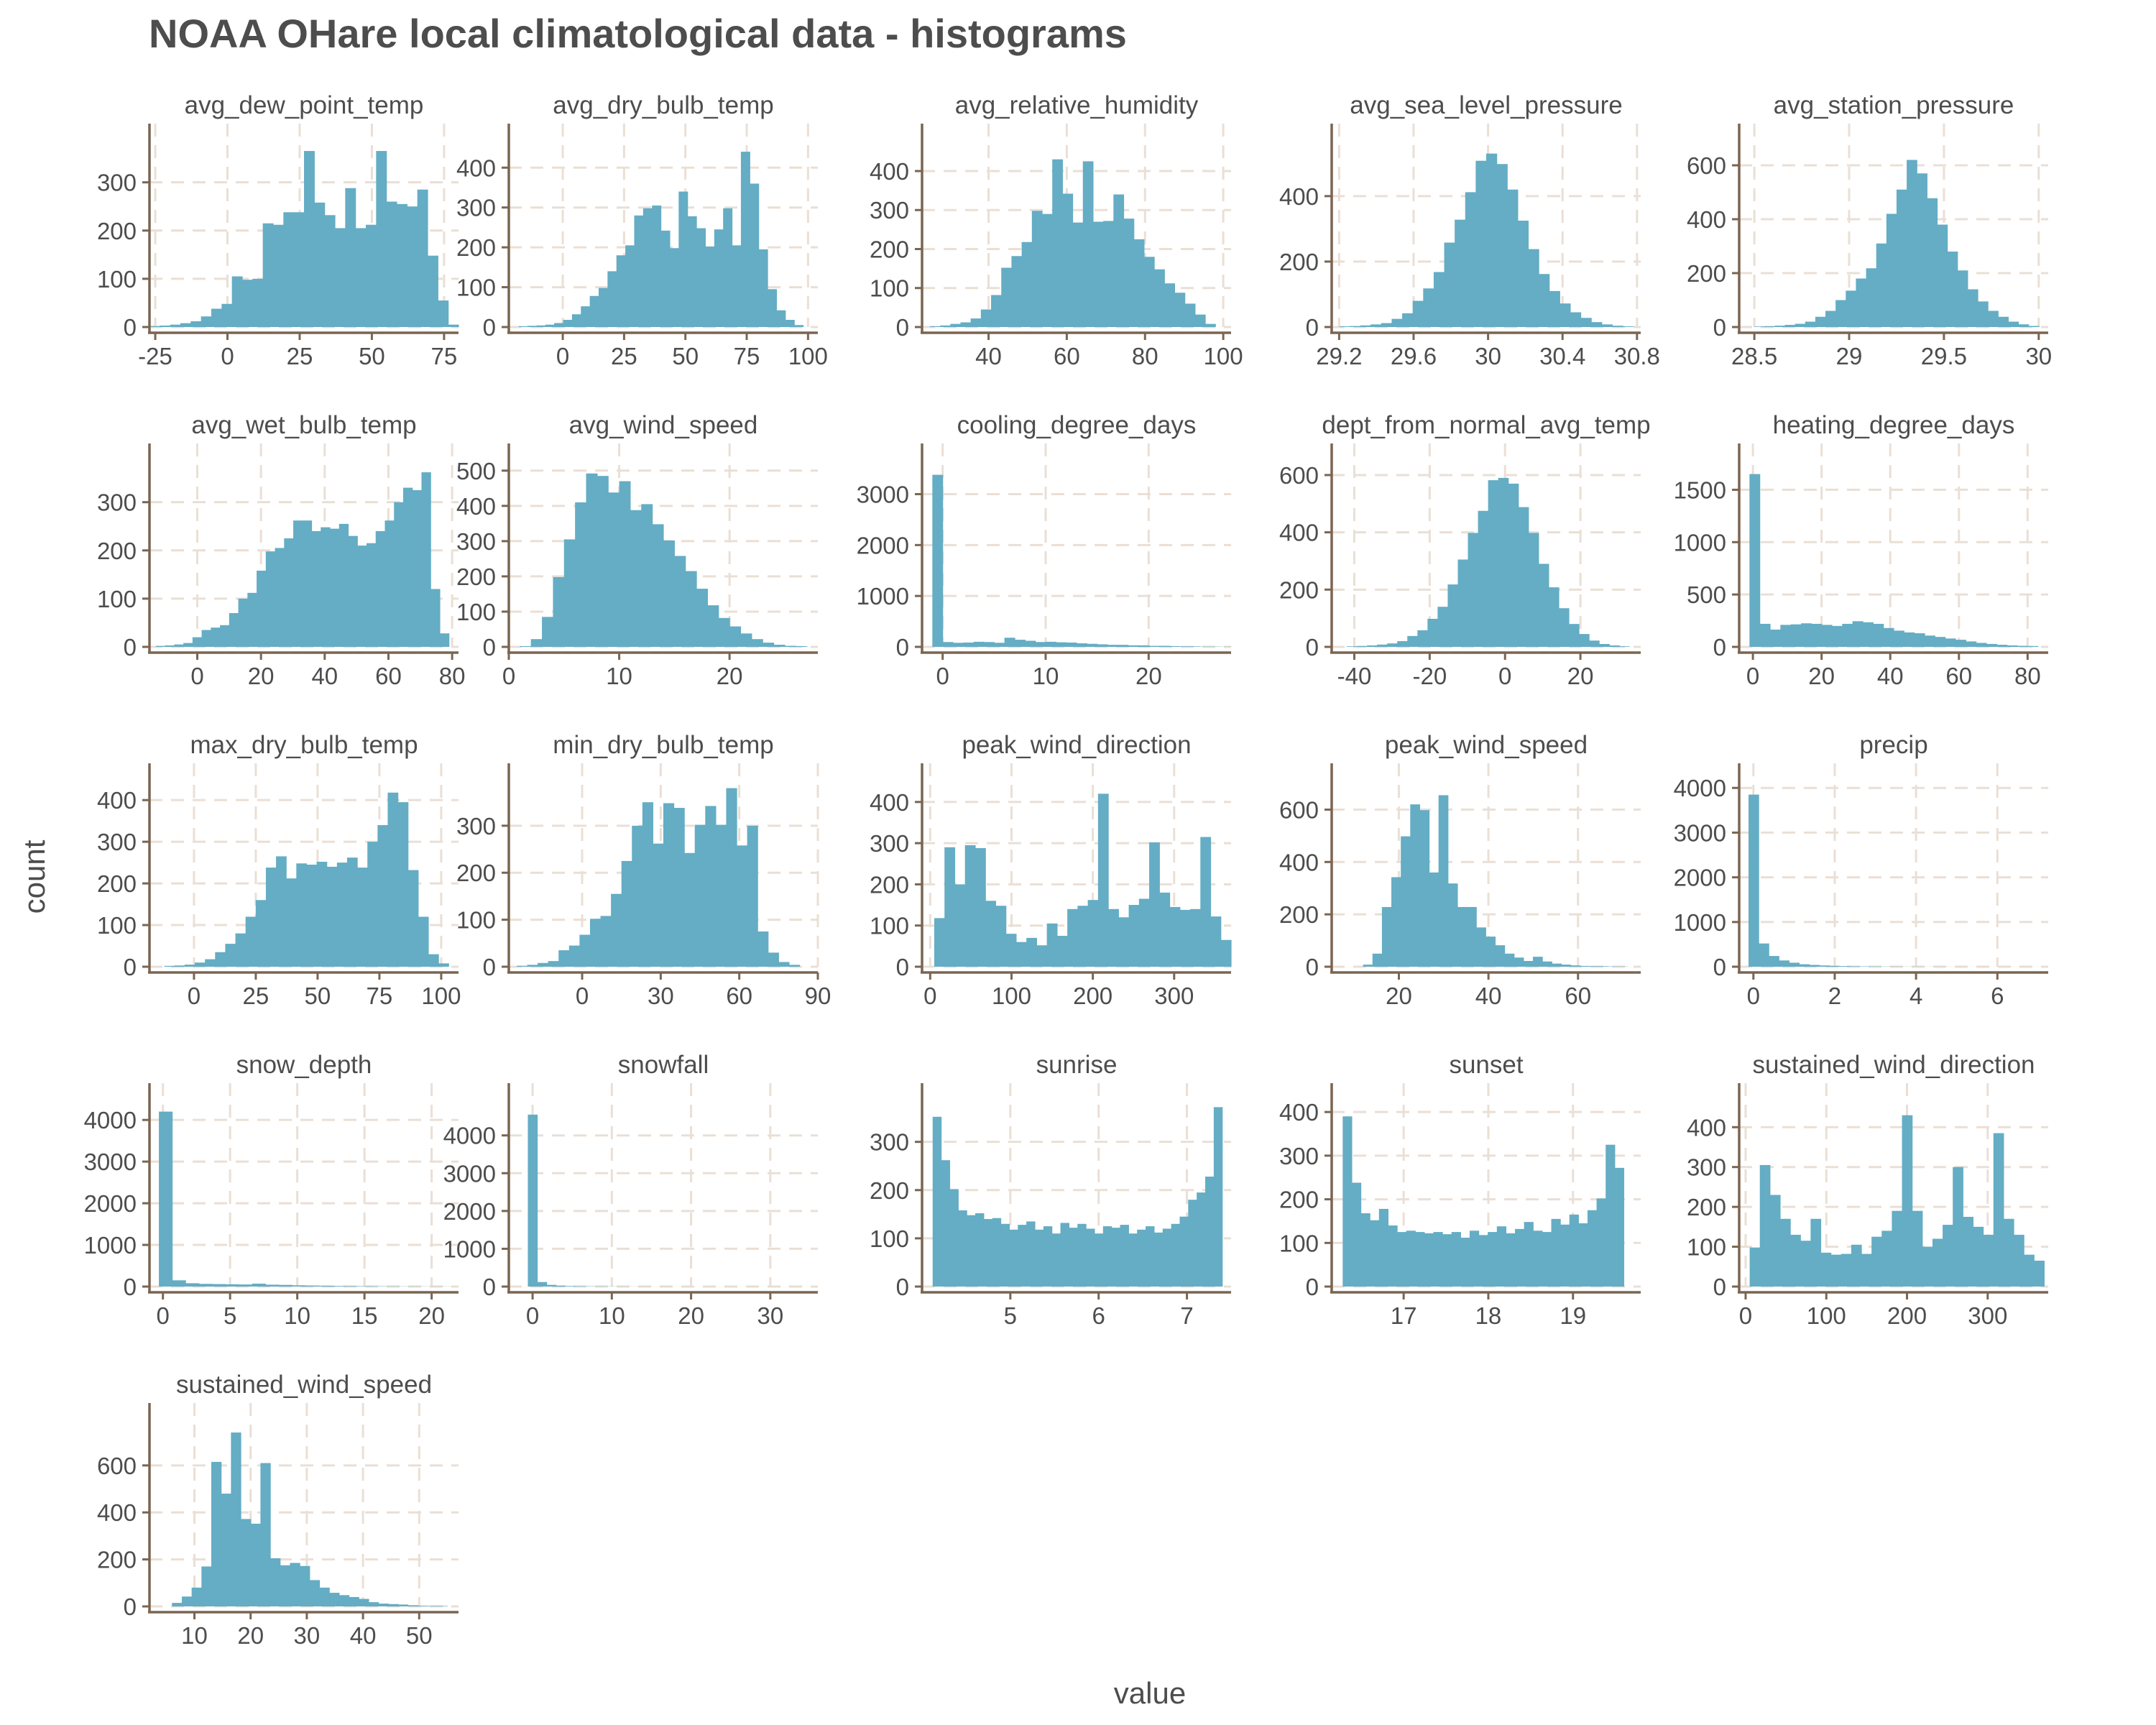 The image size is (2156, 1725). Describe the element at coordinates (663, 105) in the screenshot. I see `facet-strip-label: avg_dry_bulb_temp` at that location.